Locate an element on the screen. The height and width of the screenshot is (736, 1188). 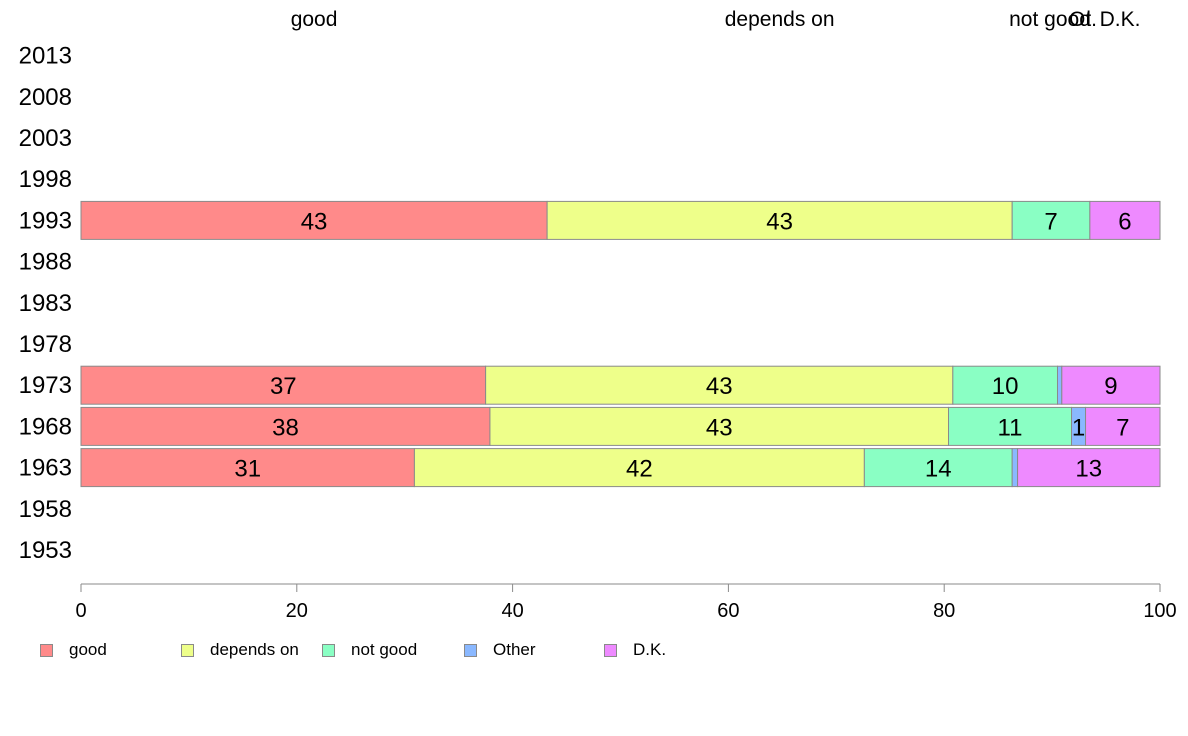
year-label: 1983 is located at coordinates (45, 303).